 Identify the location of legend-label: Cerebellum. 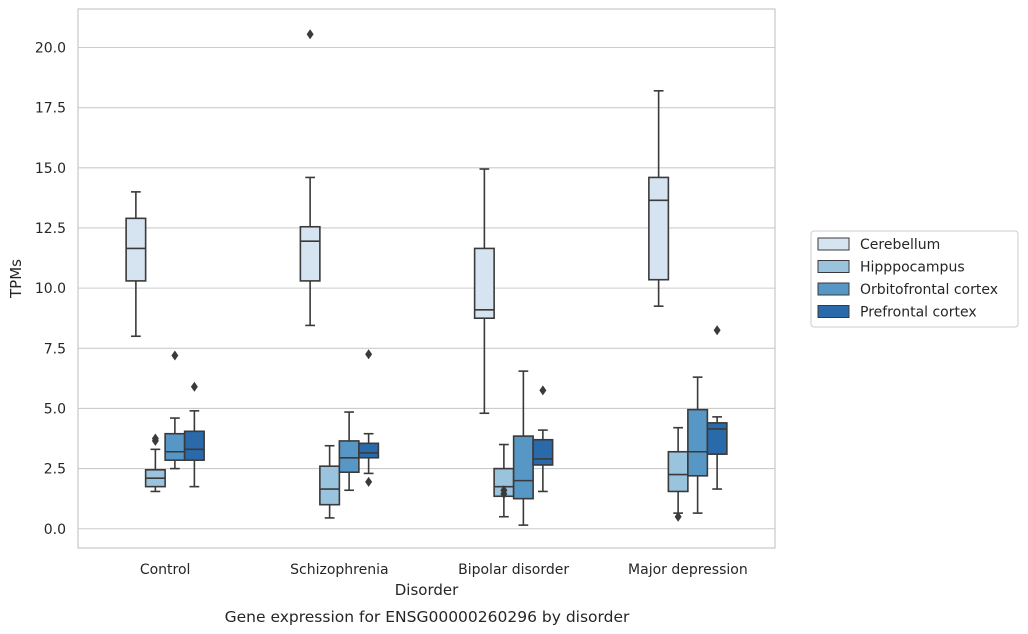
(900, 245).